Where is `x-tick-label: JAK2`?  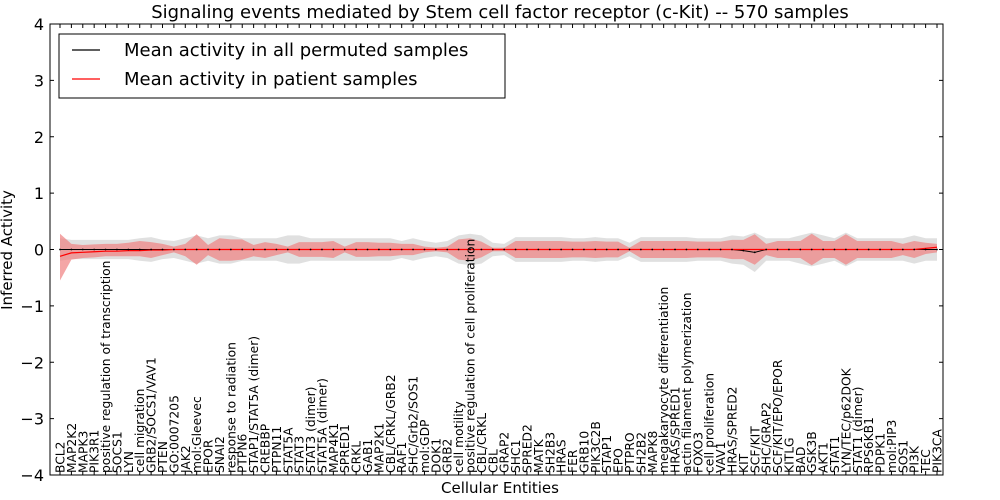 x-tick-label: JAK2 is located at coordinates (186, 459).